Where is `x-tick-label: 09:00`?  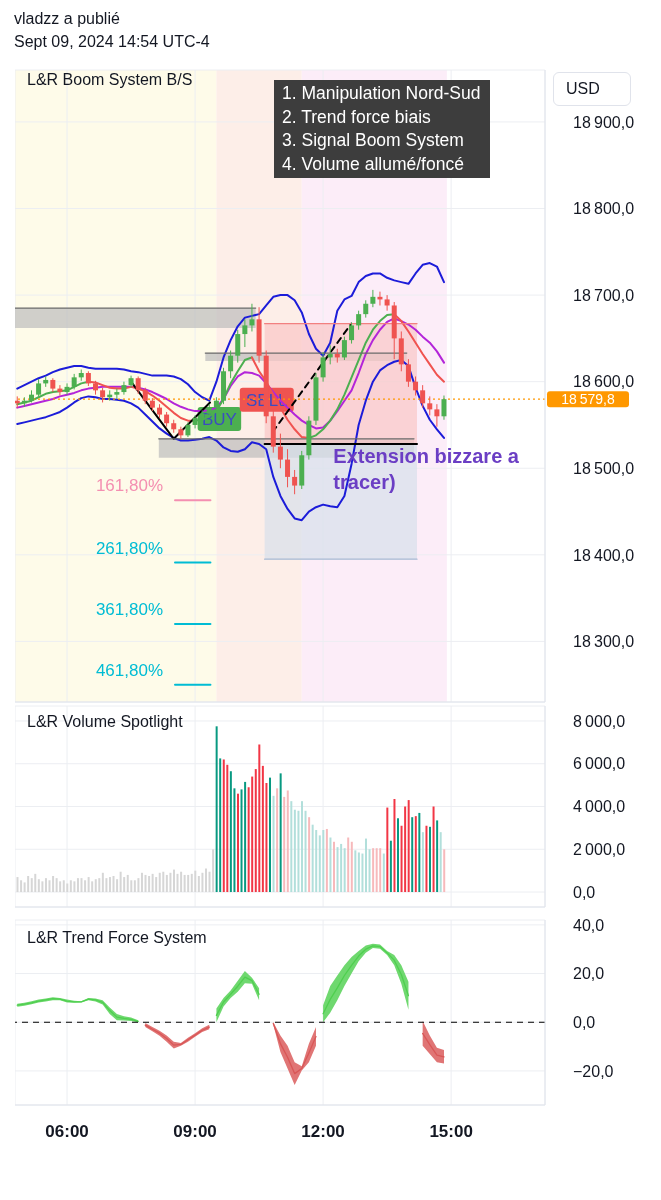
x-tick-label: 09:00 is located at coordinates (195, 1132).